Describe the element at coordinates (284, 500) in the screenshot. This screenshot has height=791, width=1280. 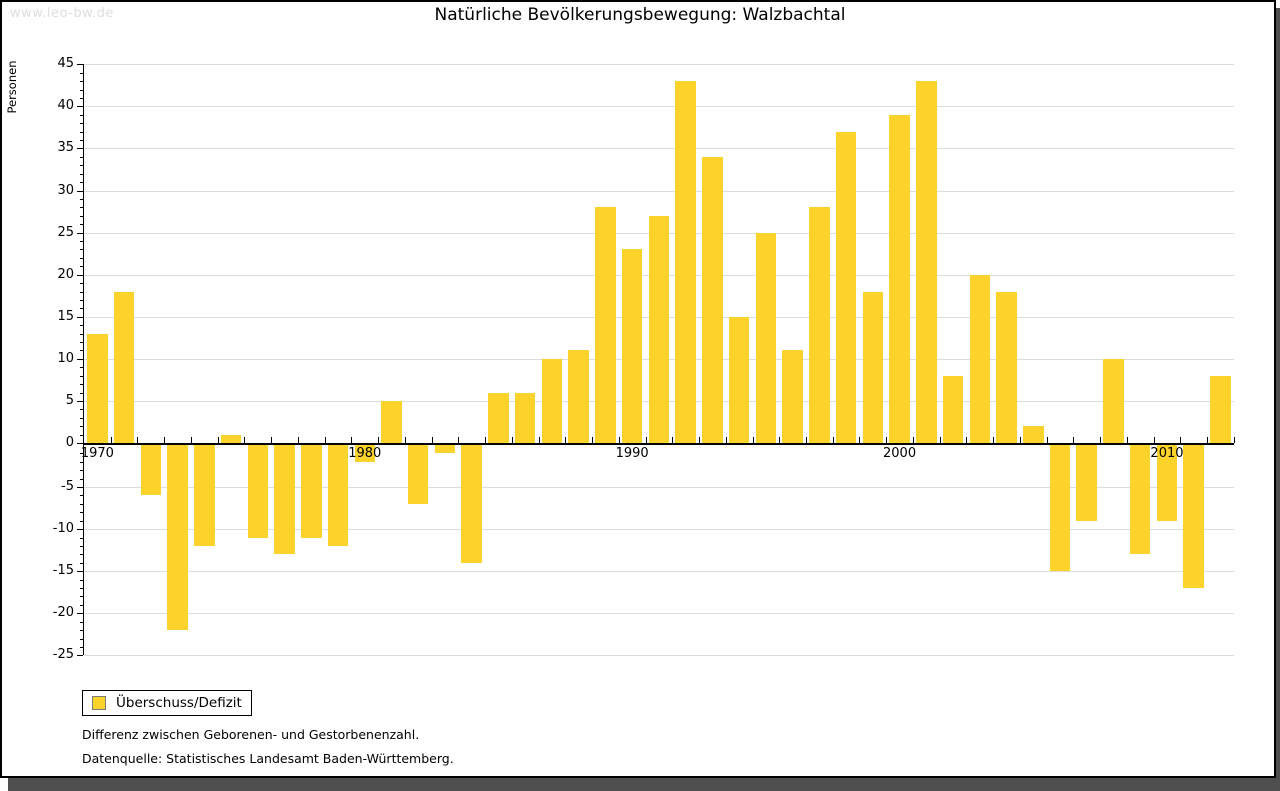
I see `bar-1977` at that location.